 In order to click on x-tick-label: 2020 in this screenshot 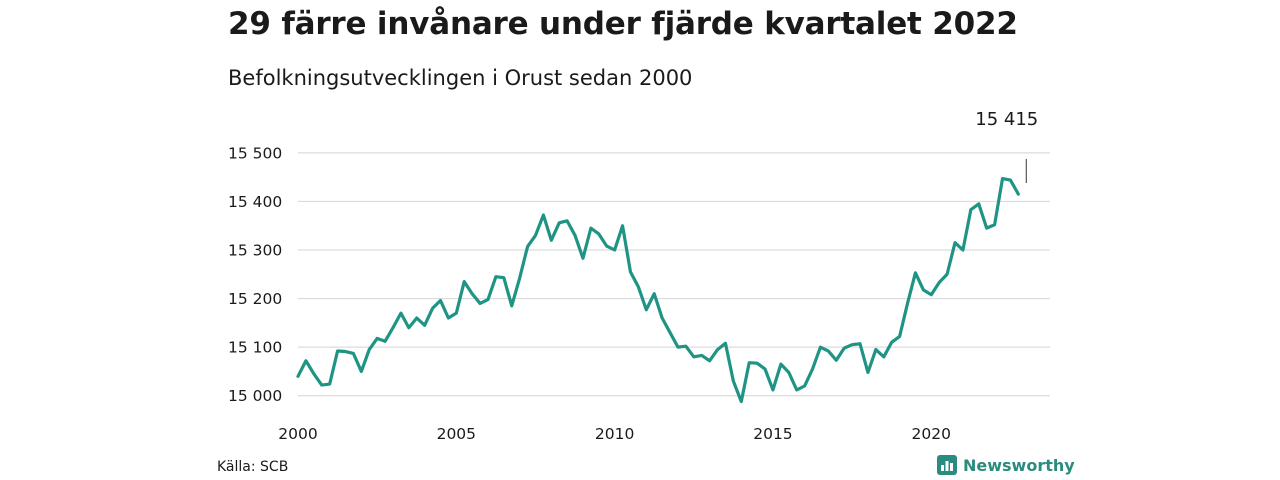, I will do `click(931, 434)`.